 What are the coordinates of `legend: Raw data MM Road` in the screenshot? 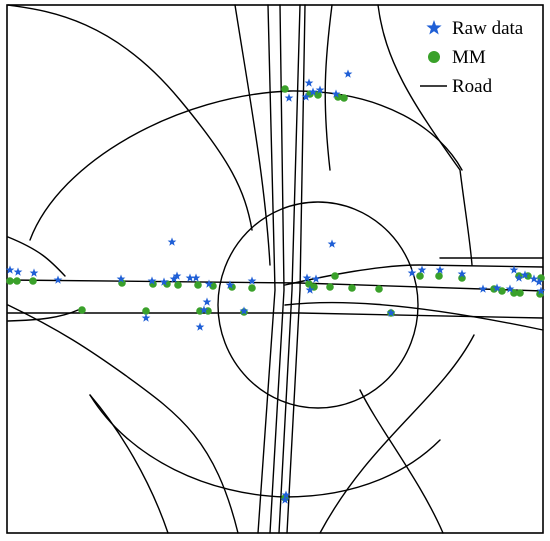 It's located at (472, 57).